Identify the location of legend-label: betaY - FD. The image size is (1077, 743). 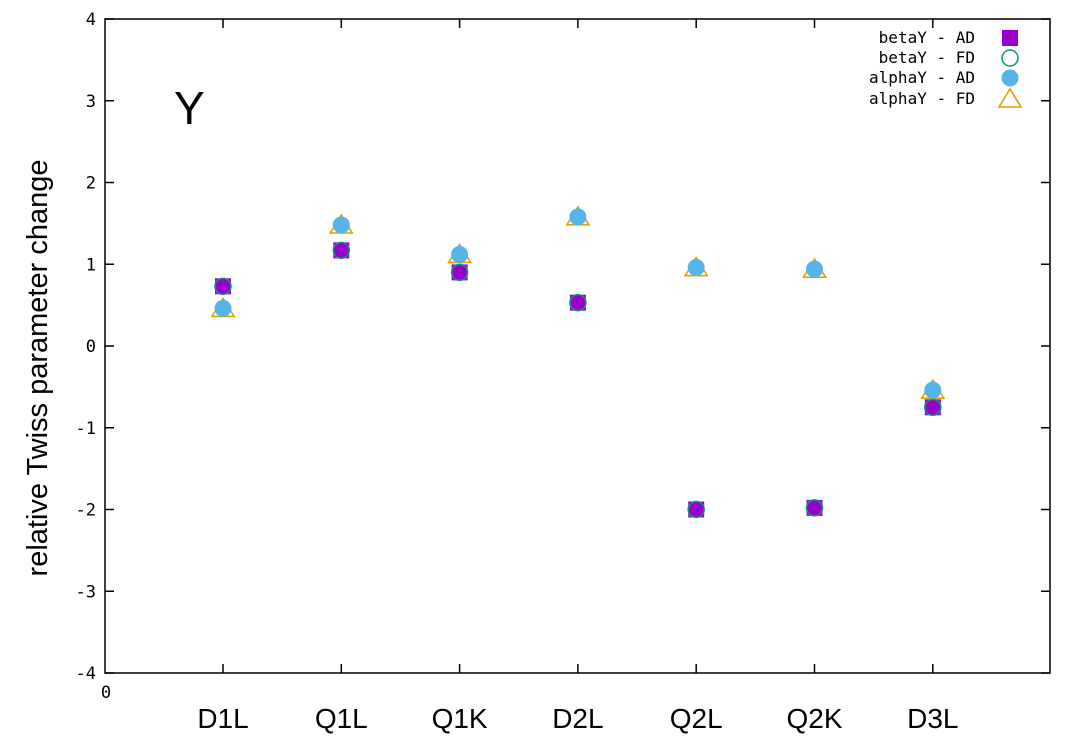
(927, 57).